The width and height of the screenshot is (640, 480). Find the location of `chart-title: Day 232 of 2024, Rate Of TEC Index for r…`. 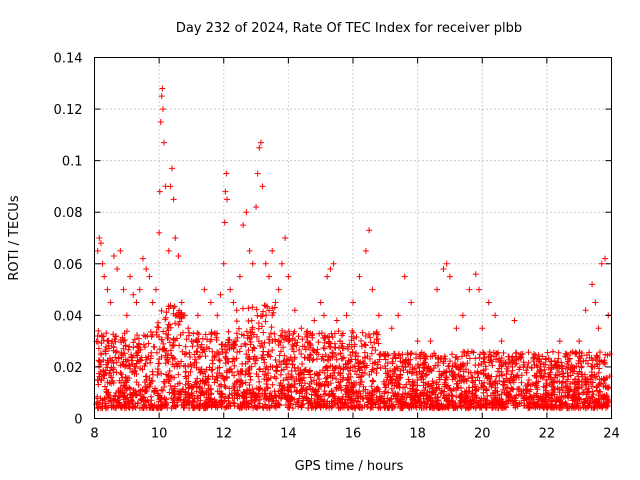

chart-title: Day 232 of 2024, Rate Of TEC Index for r… is located at coordinates (349, 28).